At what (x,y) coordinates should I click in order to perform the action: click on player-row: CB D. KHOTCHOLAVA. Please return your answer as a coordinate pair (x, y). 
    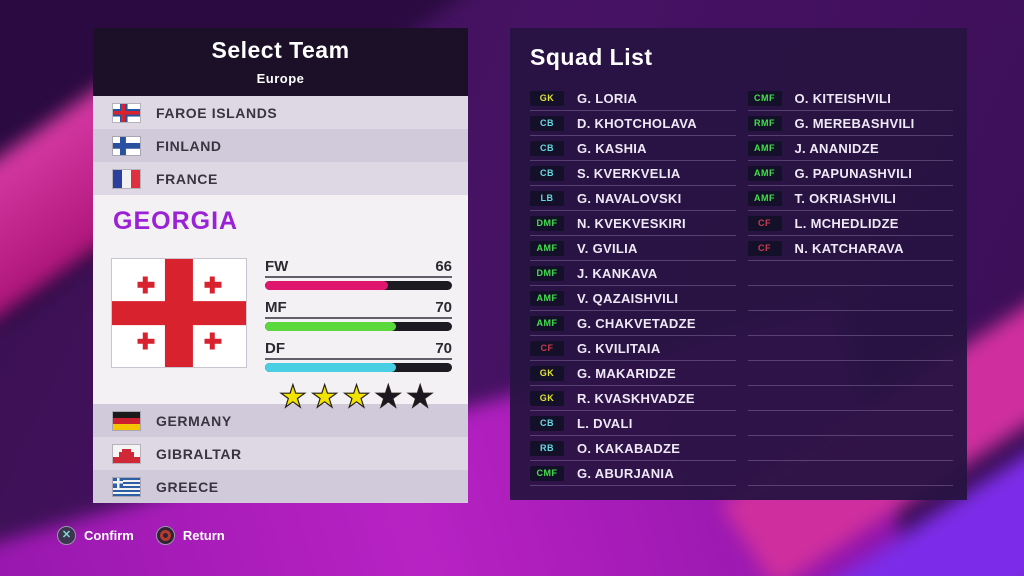
    Looking at the image, I should click on (633, 123).